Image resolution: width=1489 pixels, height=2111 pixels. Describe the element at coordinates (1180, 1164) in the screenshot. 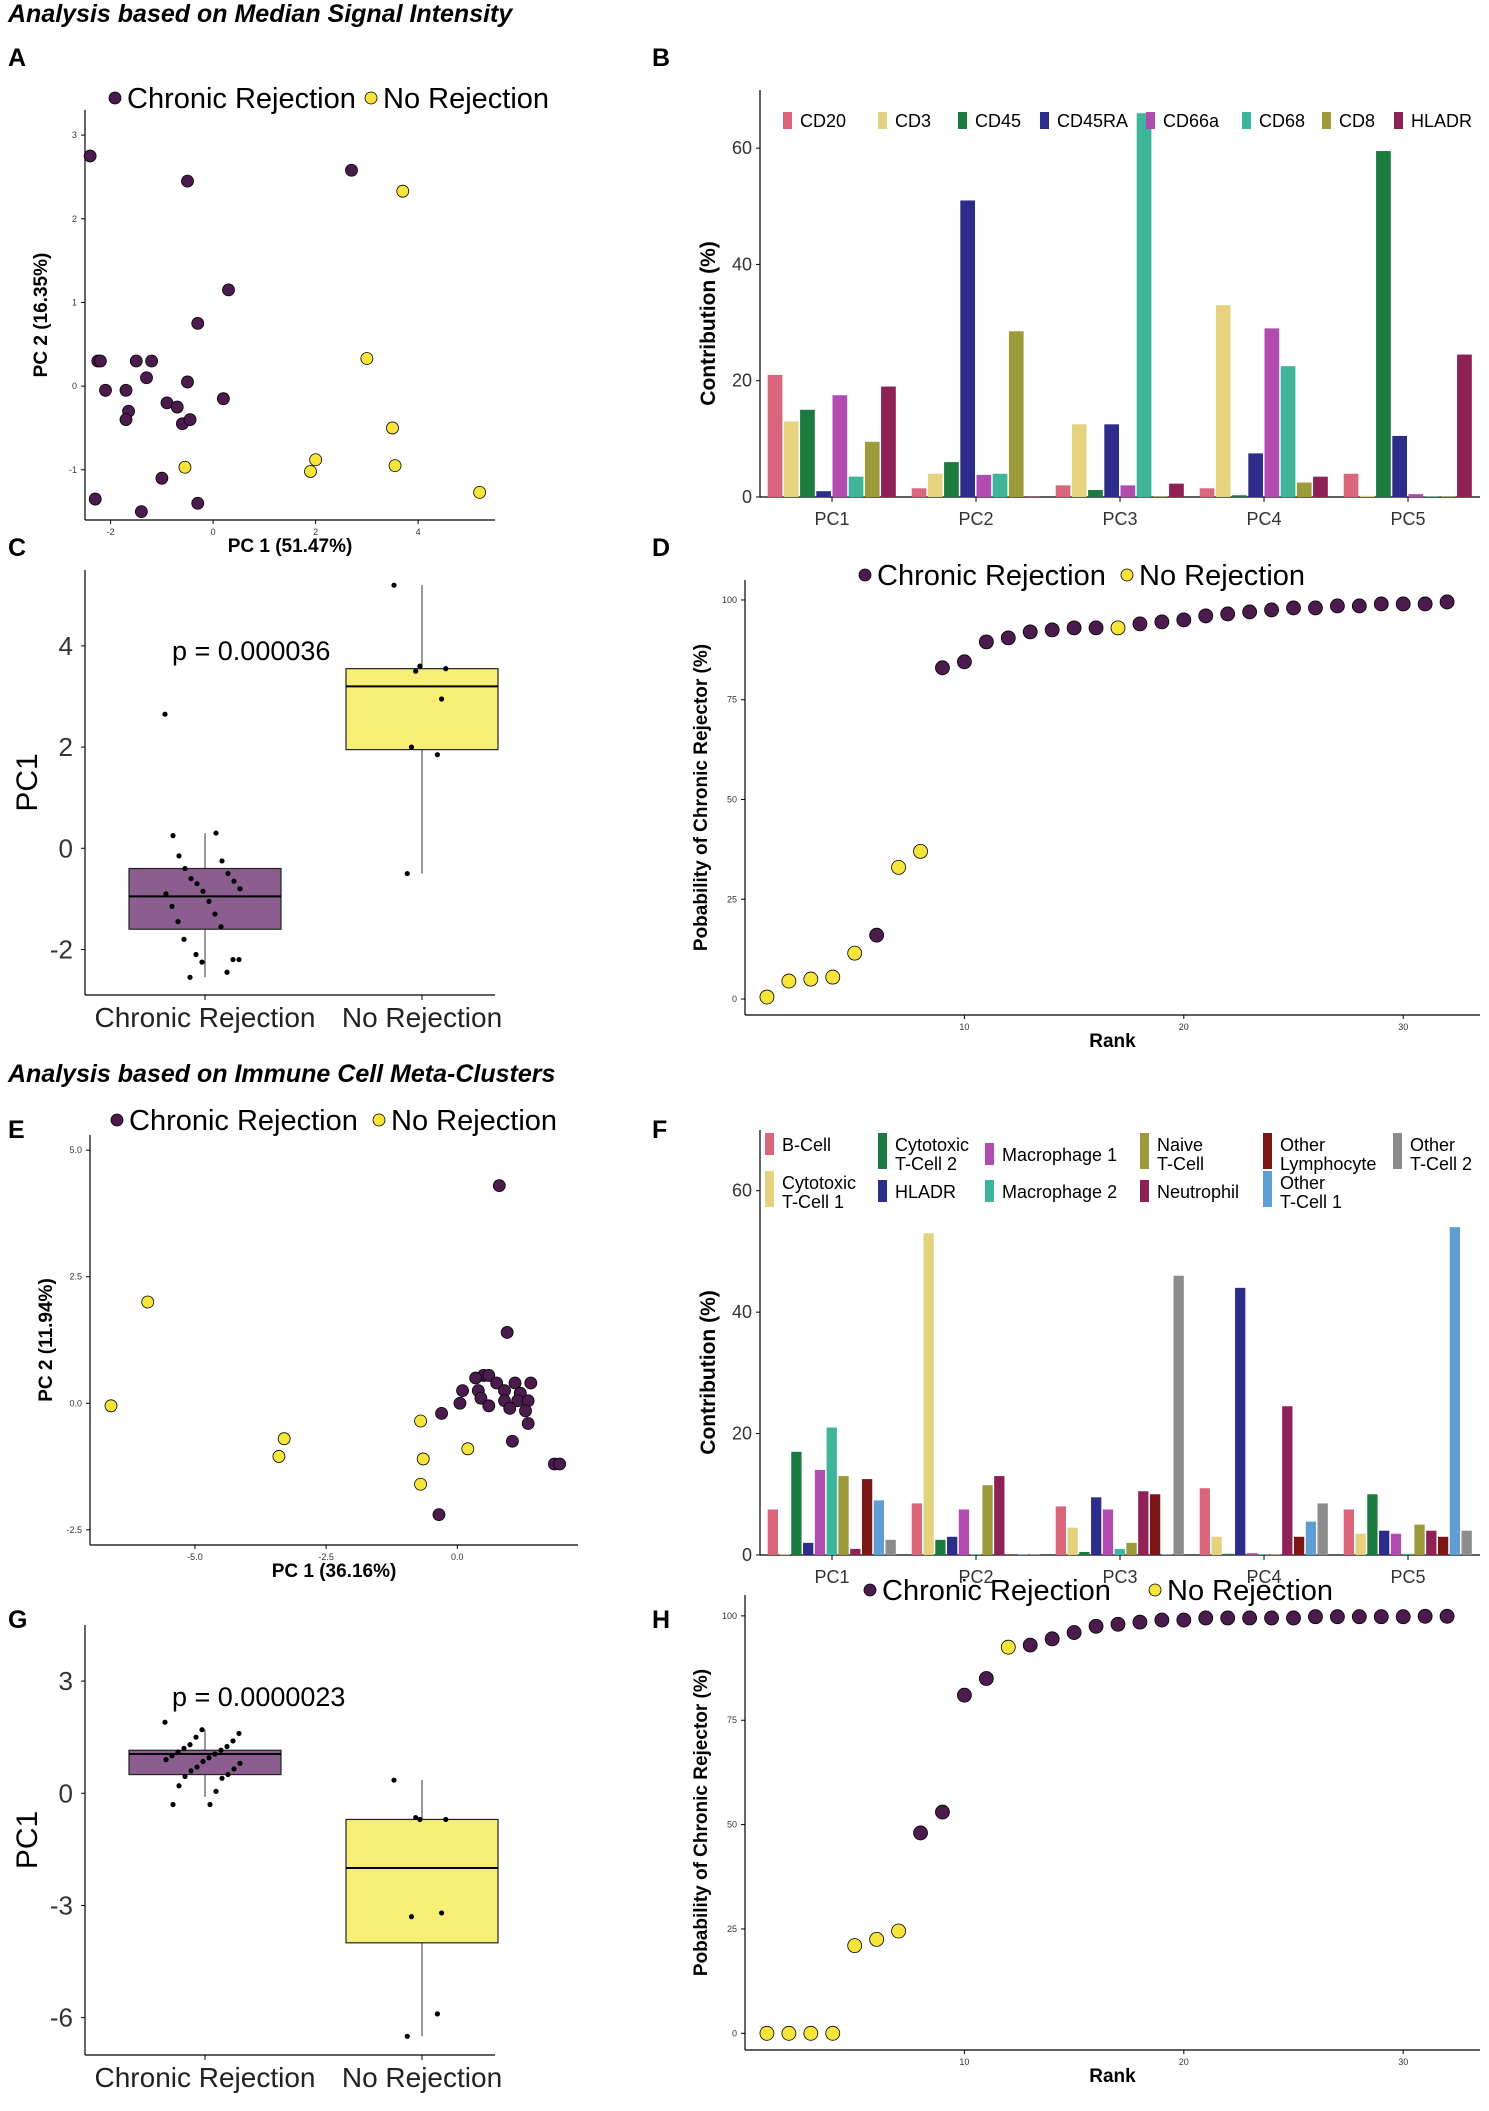

I see `legend-label-F-6-1: T-Cell` at that location.